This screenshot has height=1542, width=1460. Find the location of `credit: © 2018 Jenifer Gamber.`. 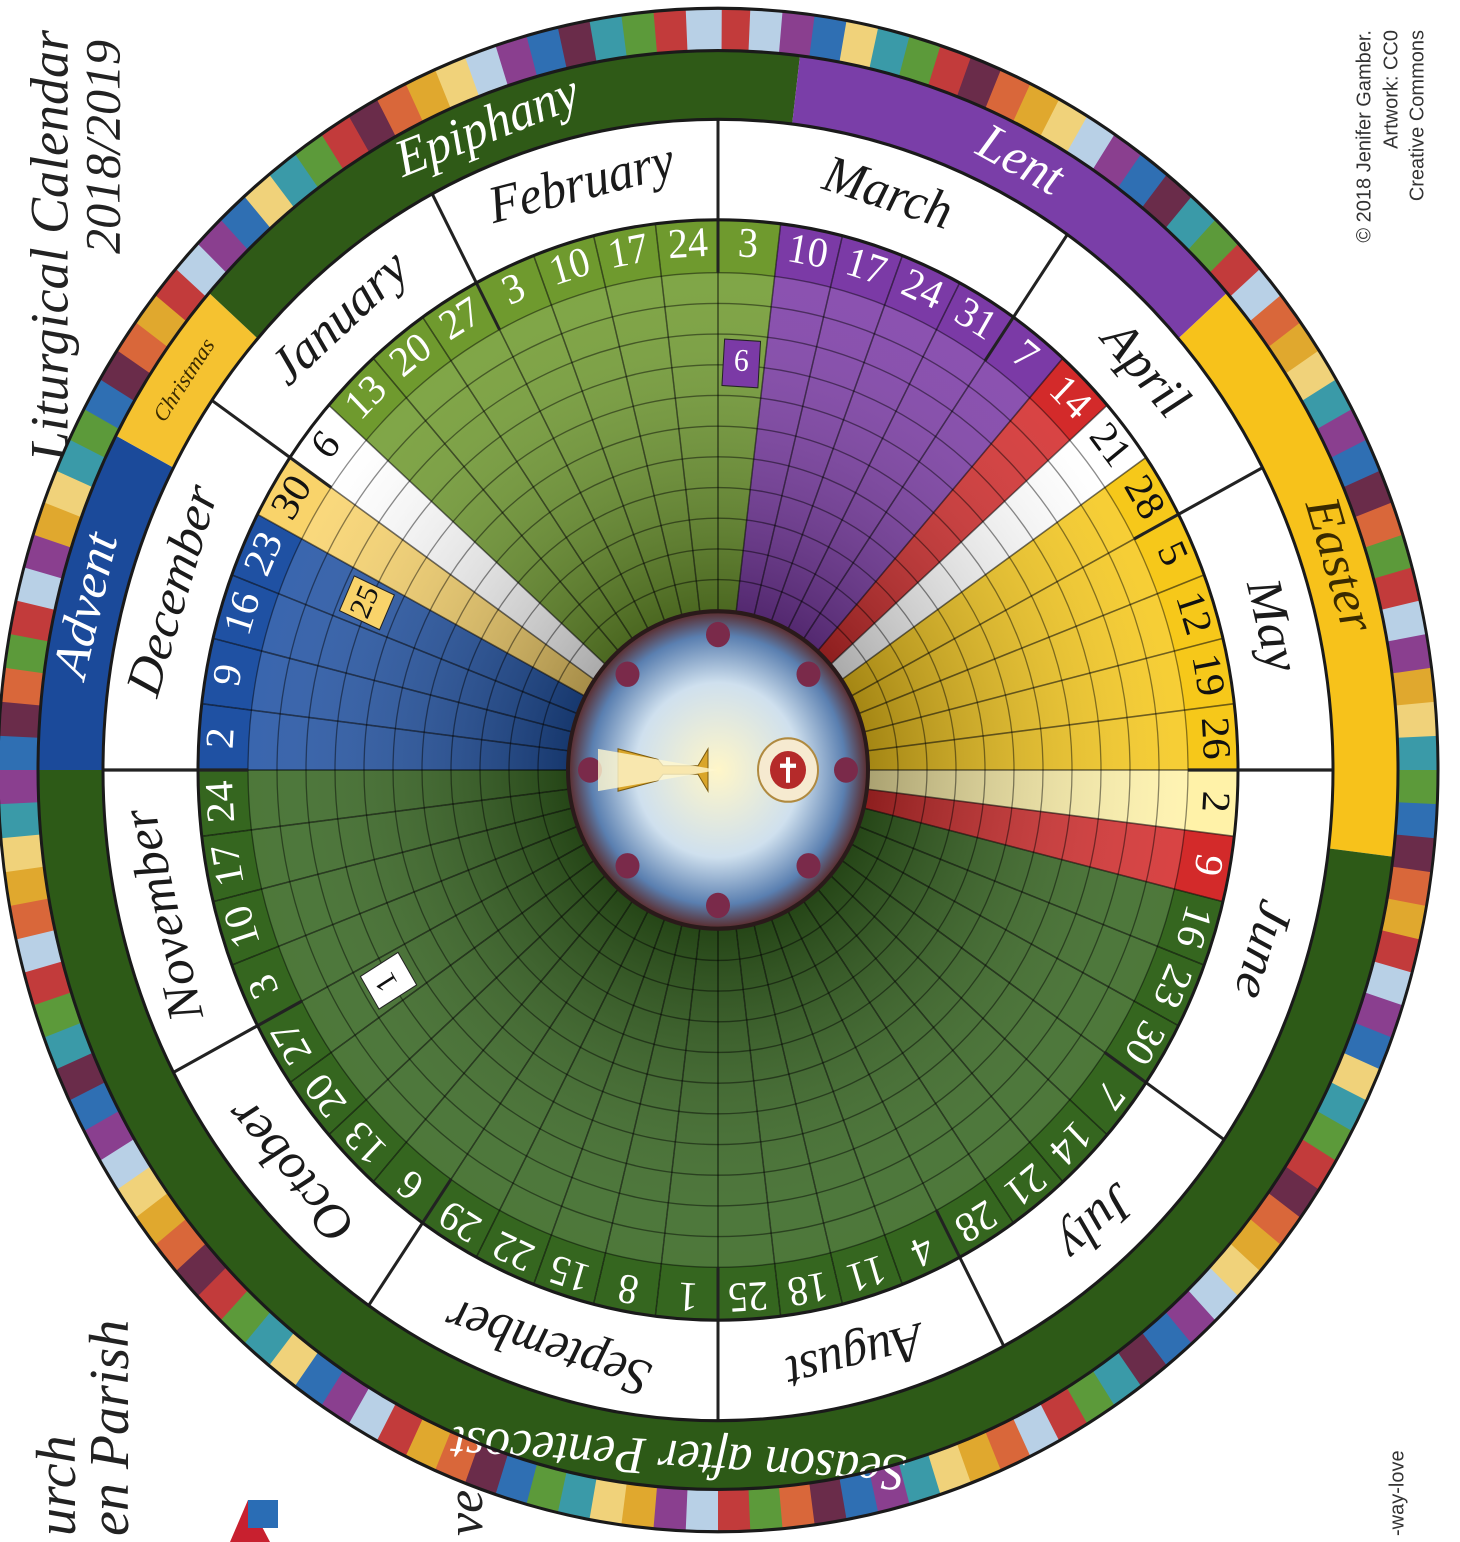

credit: © 2018 Jenifer Gamber. is located at coordinates (1364, 136).